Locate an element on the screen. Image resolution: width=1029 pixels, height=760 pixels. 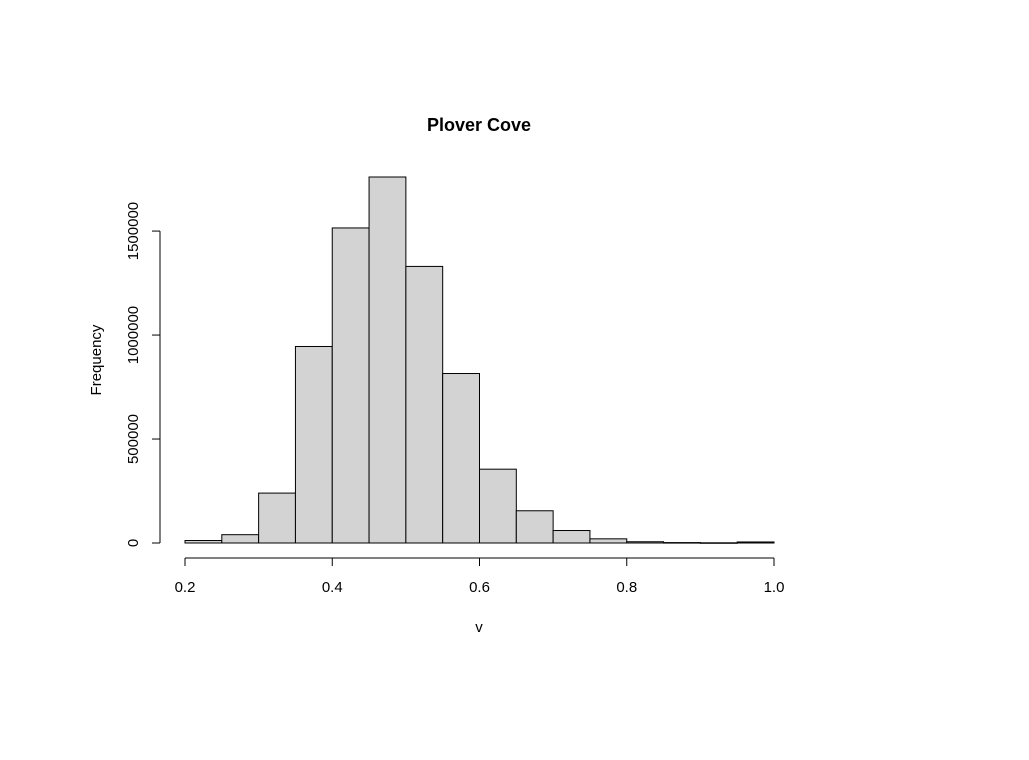
x-tick-label: 0.6 is located at coordinates (479, 587).